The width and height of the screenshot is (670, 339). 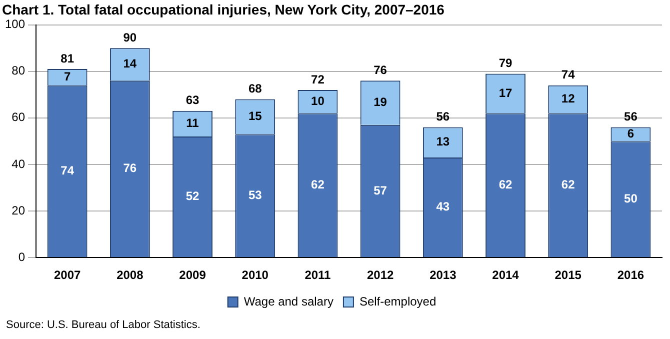 I want to click on x-tick-label: 2014, so click(x=506, y=275).